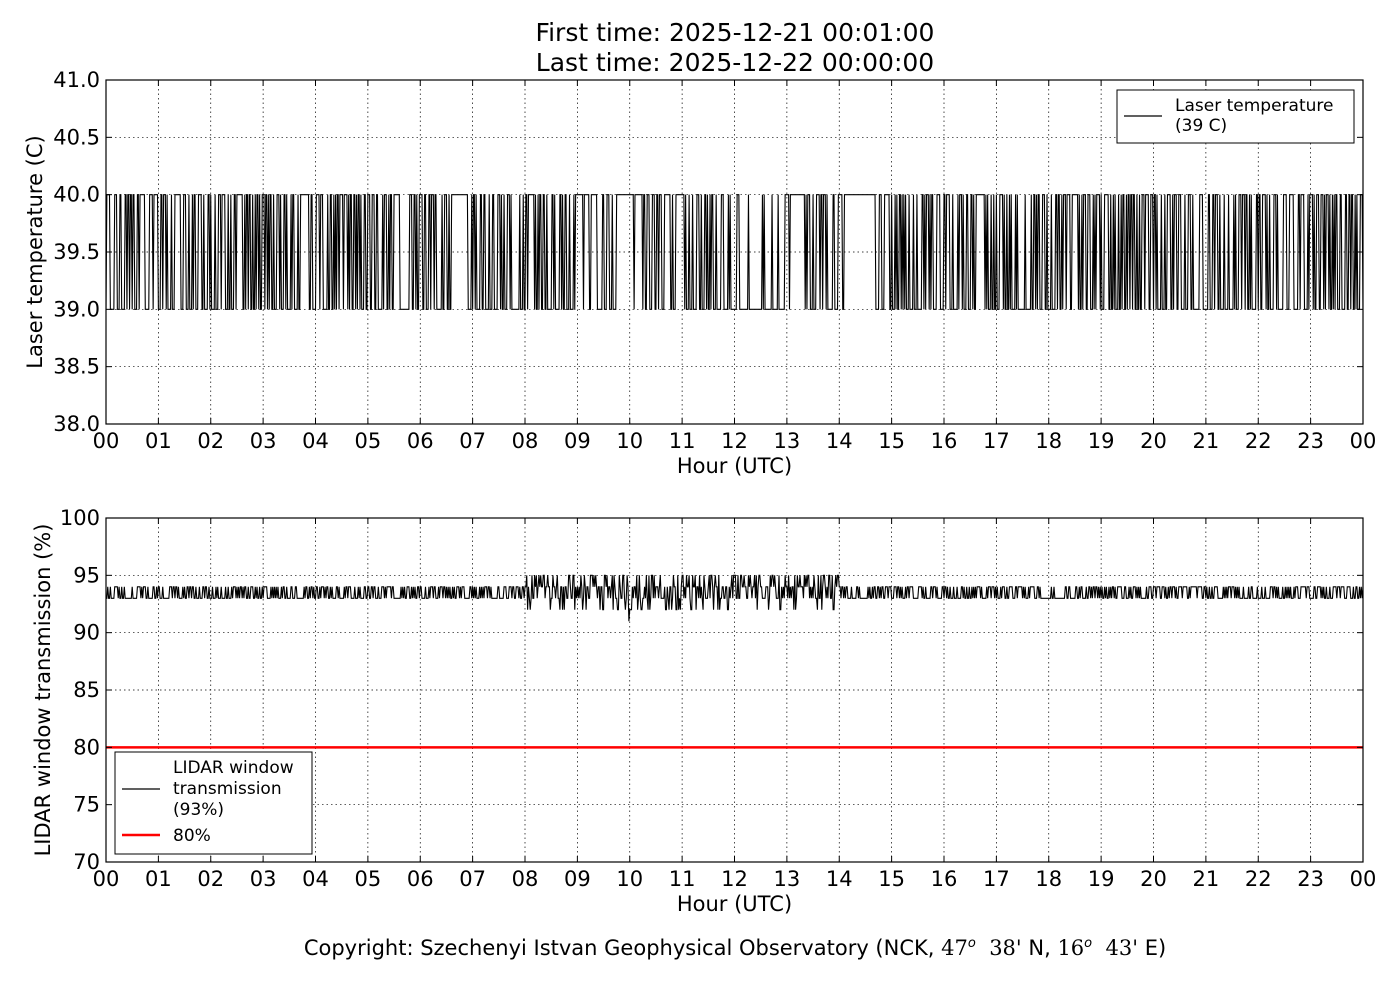 Image resolution: width=1400 pixels, height=1000 pixels. I want to click on legend: Laser temperature(39 C), so click(1235, 116).